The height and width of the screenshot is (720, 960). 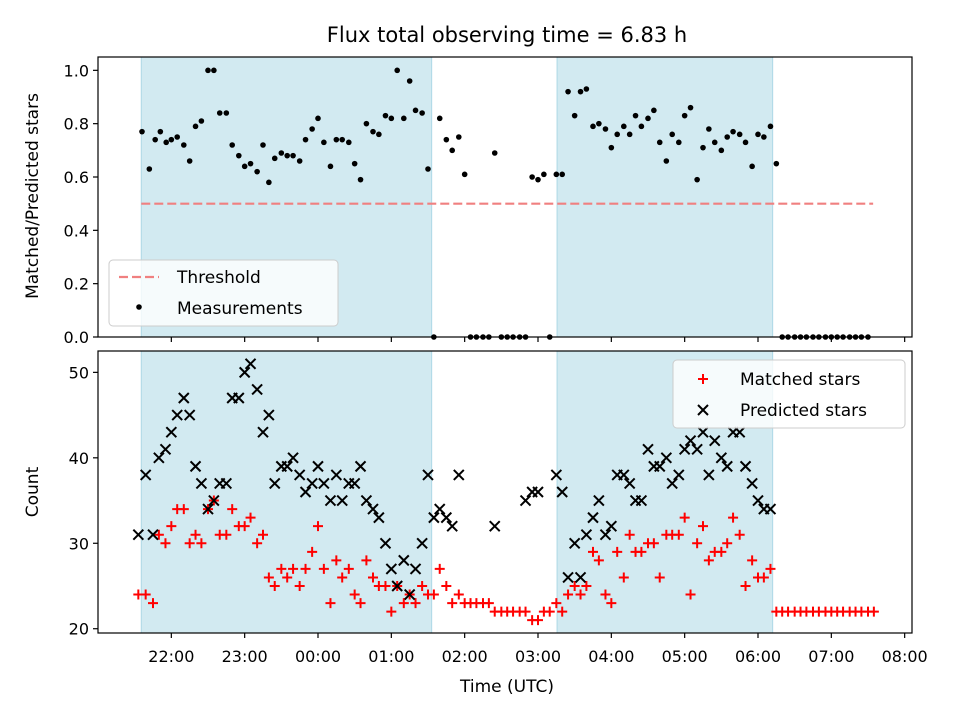 What do you see at coordinates (79, 372) in the screenshot?
I see `y-tick-label: 50` at bounding box center [79, 372].